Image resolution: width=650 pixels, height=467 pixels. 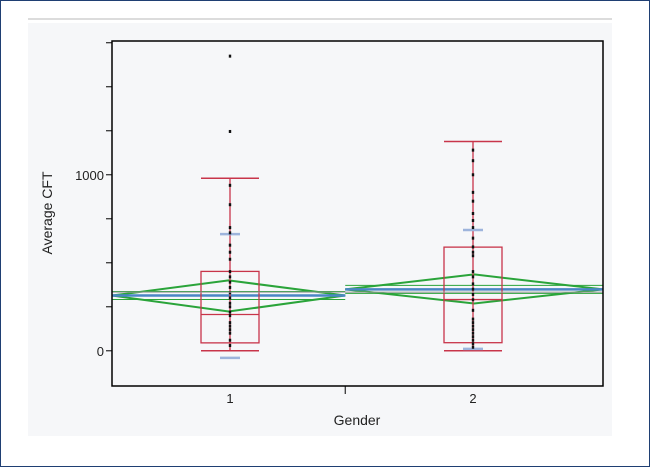 I want to click on x-tick-label: 2, so click(x=472, y=398).